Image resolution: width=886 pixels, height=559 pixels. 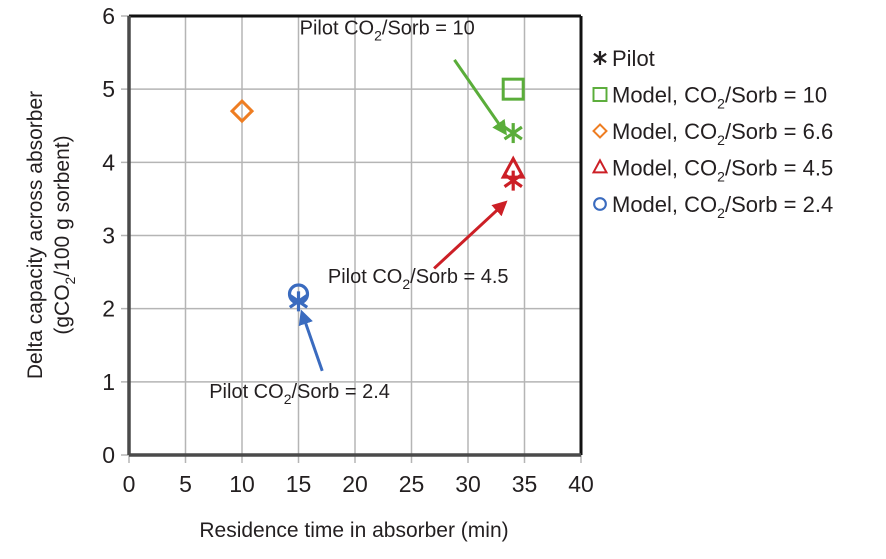 I want to click on legend-label-post: /Sorb = 6.6, so click(x=779, y=131).